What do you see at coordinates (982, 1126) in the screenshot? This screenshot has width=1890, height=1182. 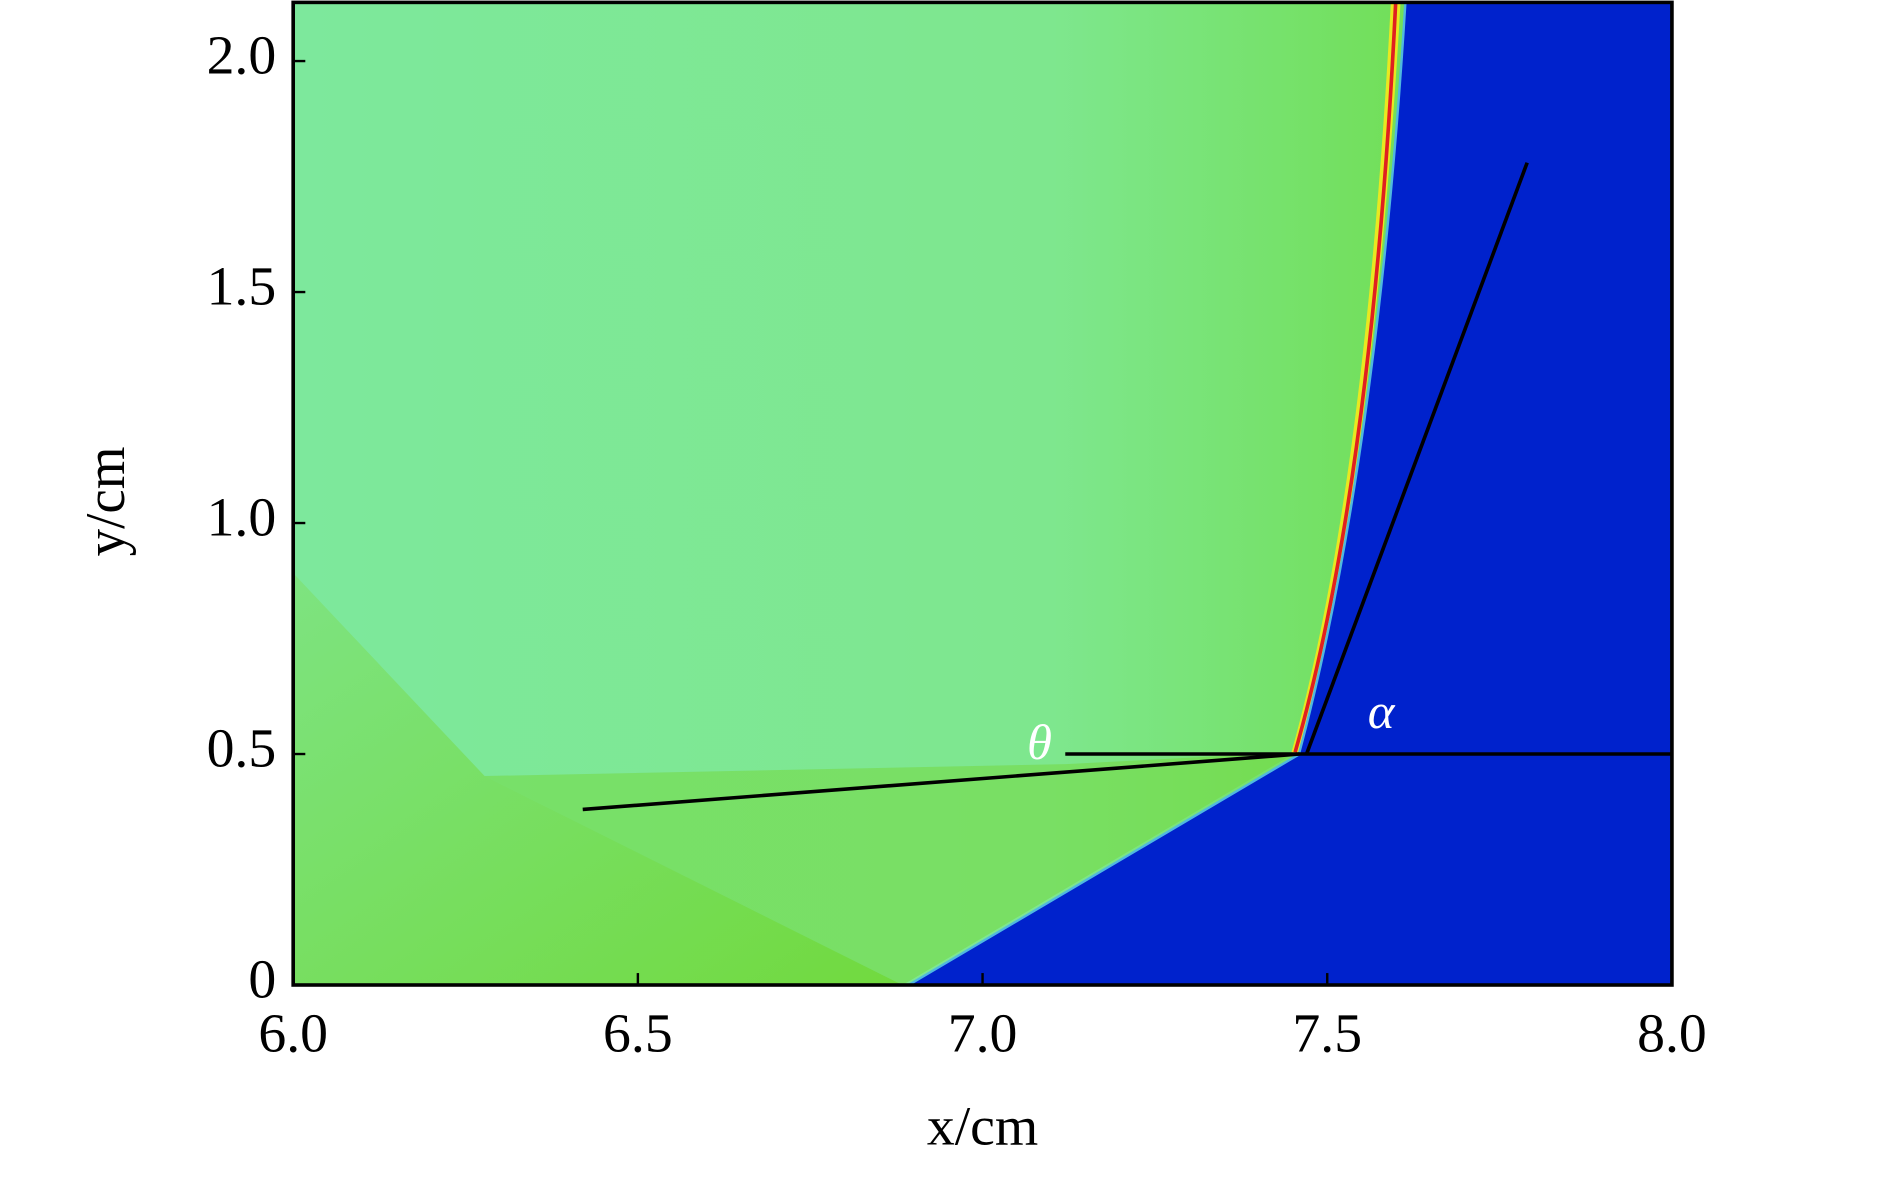 I see `x-axis-label: x/cm` at bounding box center [982, 1126].